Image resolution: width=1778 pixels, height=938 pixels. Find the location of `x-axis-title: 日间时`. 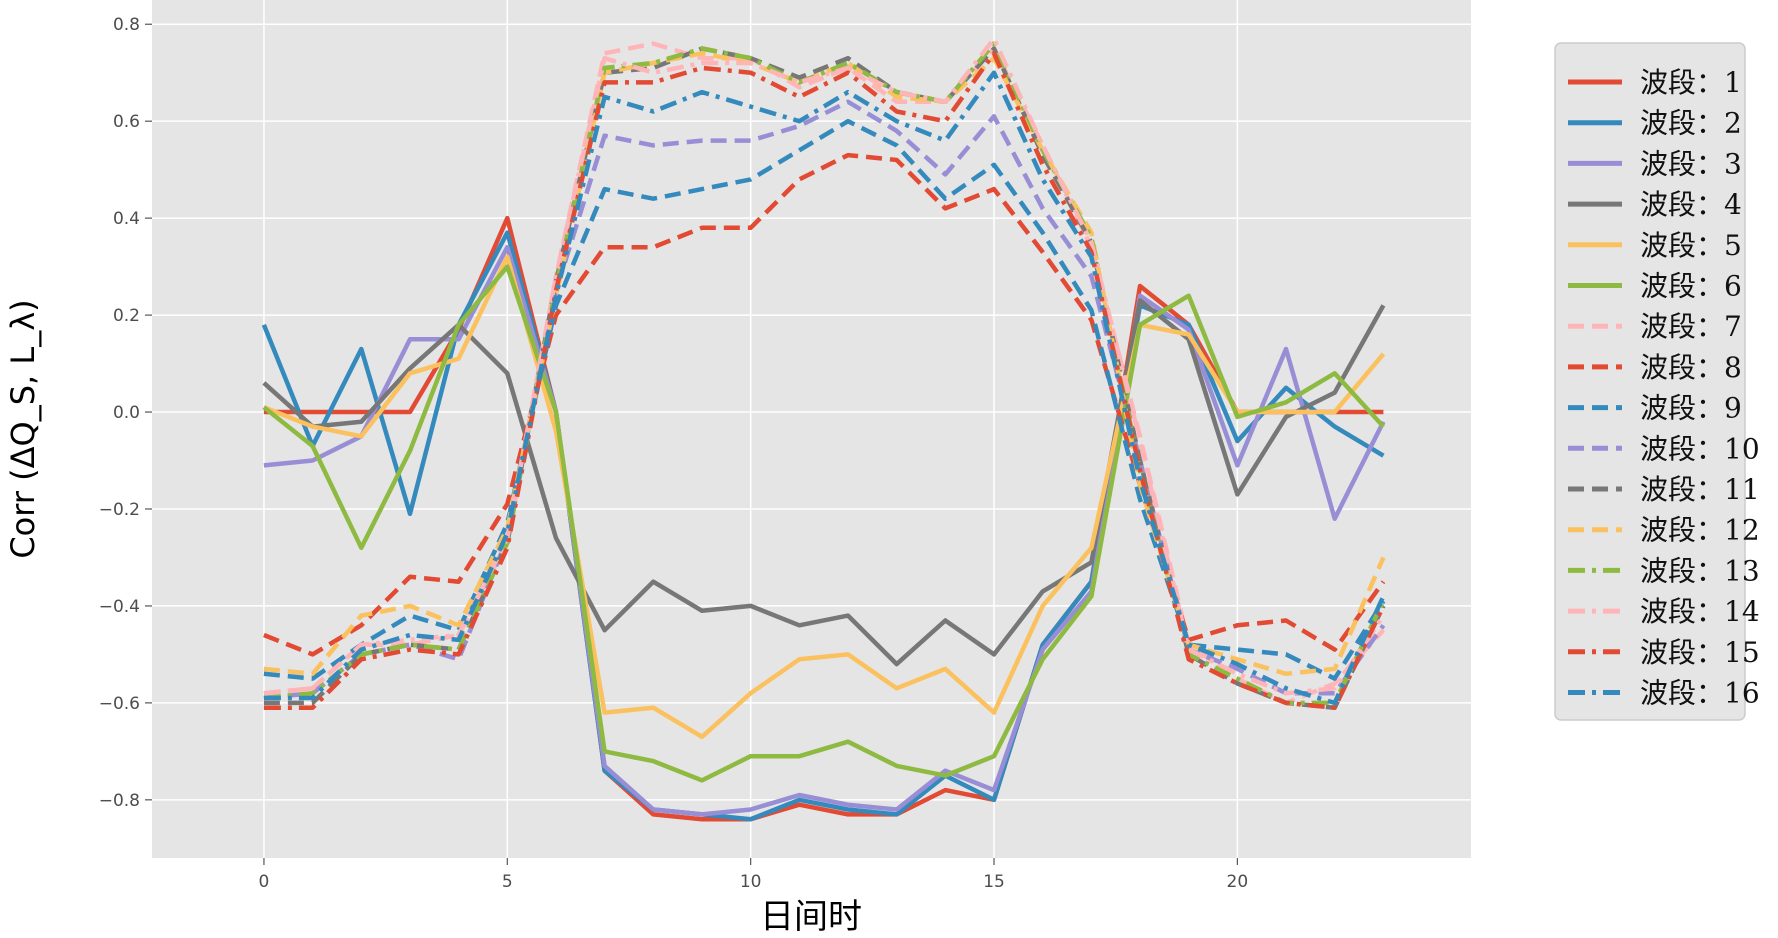

x-axis-title: 日间时 is located at coordinates (811, 917).